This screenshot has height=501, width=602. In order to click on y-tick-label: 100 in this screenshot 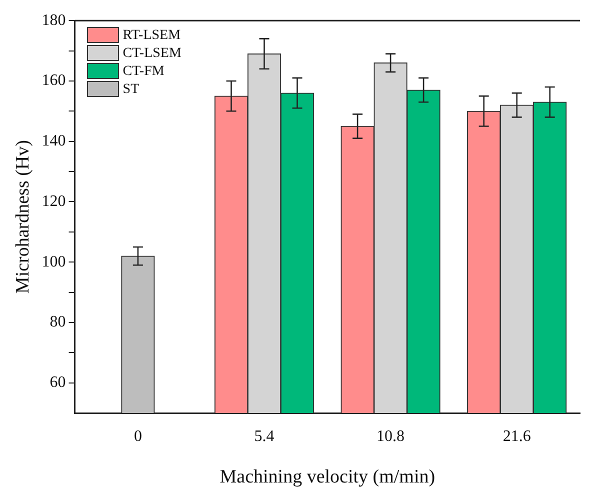, I will do `click(54, 261)`.